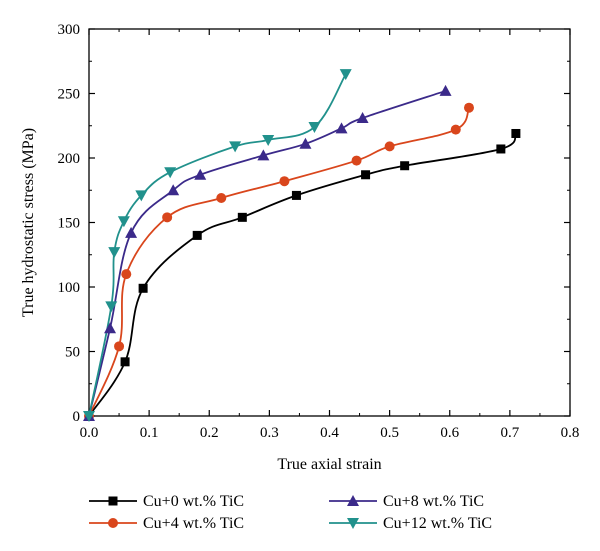  Describe the element at coordinates (69, 95) in the screenshot. I see `y-tick-label: 250` at that location.